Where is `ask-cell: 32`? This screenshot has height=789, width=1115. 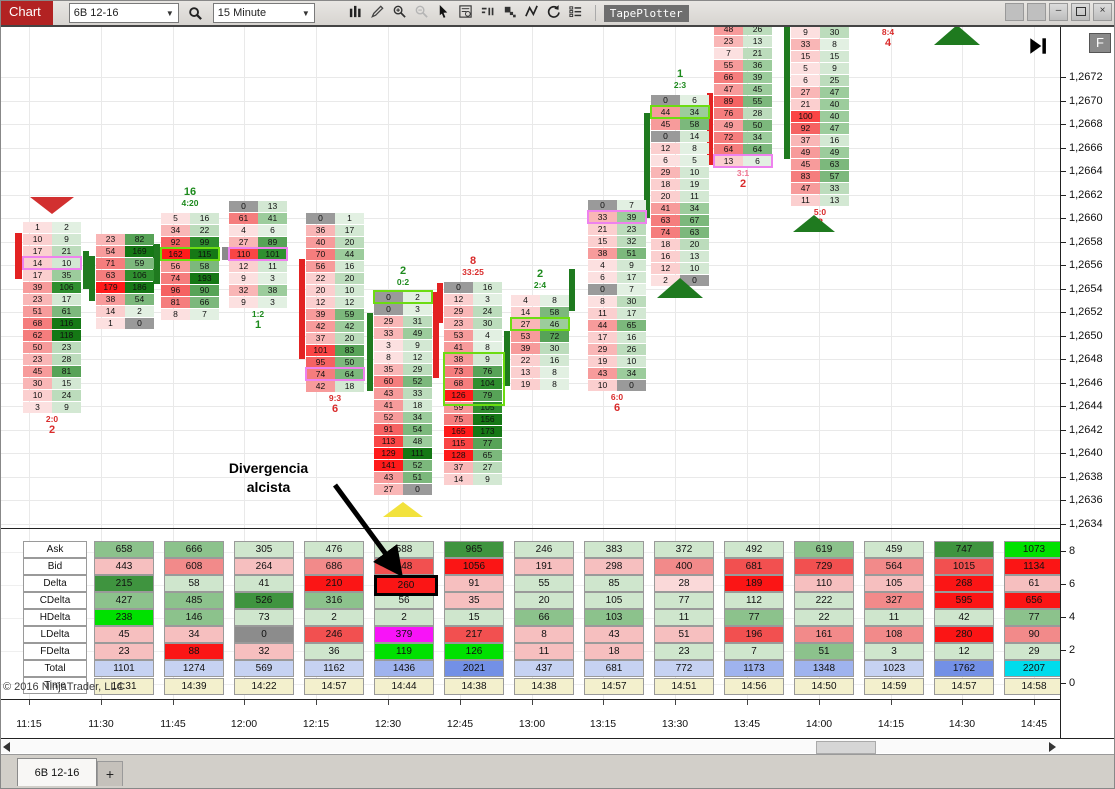
ask-cell: 32 is located at coordinates (631, 241).